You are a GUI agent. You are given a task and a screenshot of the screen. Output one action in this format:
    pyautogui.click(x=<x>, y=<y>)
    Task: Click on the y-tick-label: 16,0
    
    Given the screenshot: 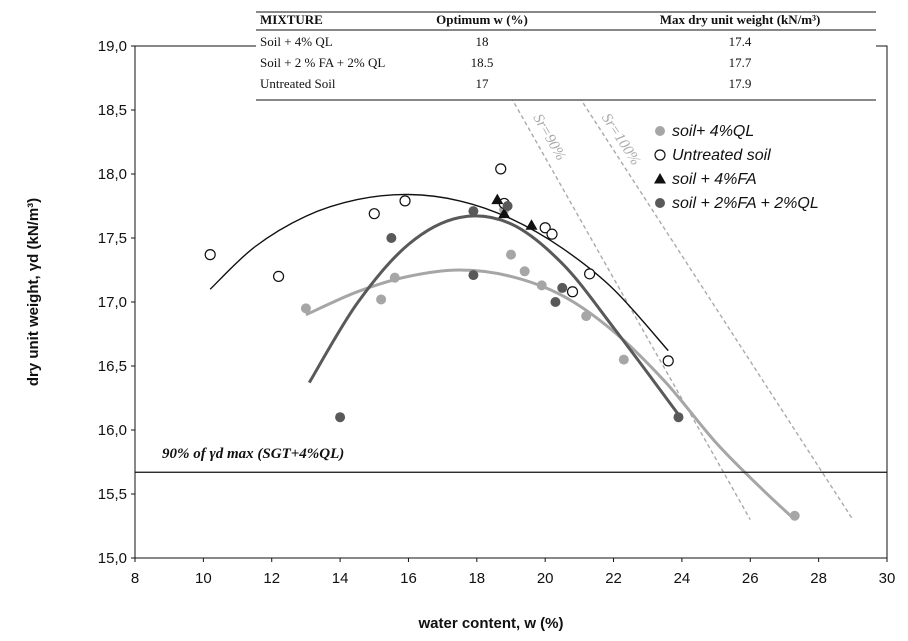 What is the action you would take?
    pyautogui.click(x=112, y=430)
    